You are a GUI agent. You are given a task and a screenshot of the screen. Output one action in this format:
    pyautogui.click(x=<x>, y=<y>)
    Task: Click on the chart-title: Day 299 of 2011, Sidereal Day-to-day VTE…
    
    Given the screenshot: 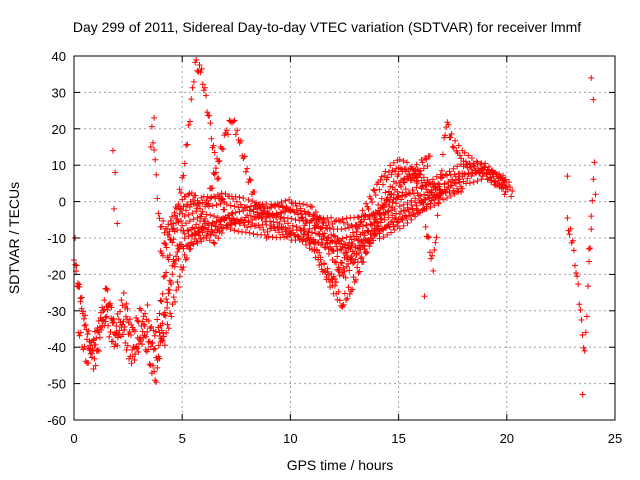 What is the action you would take?
    pyautogui.click(x=327, y=27)
    